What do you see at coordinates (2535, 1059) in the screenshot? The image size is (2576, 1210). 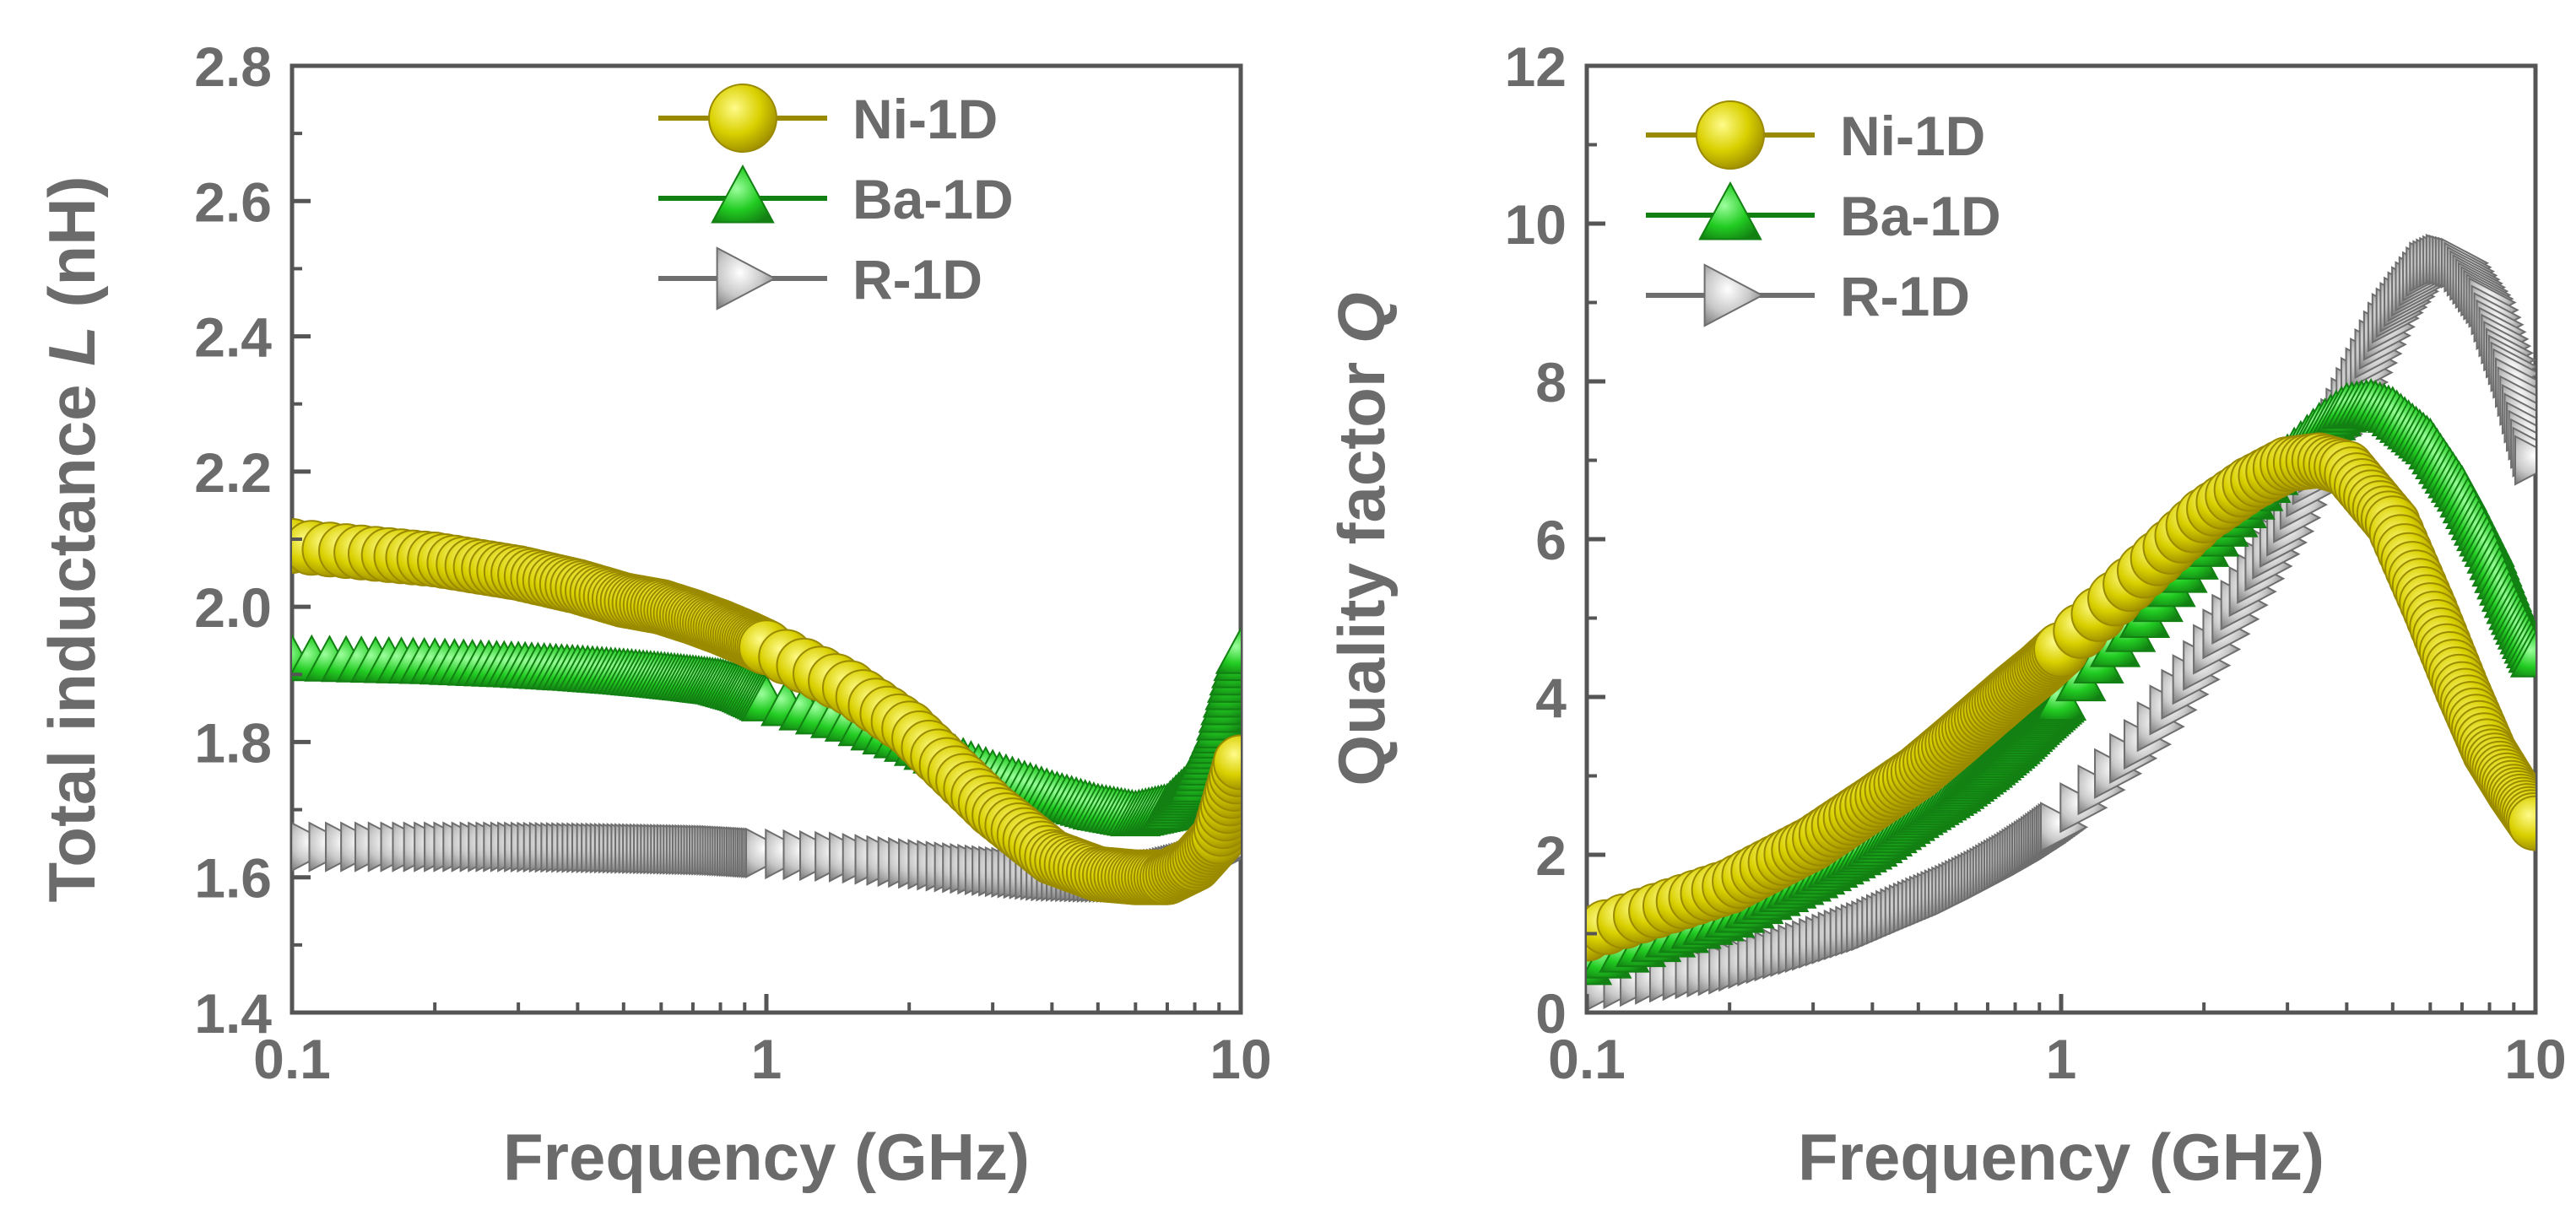 I see `quality-x-tick-label: 10` at bounding box center [2535, 1059].